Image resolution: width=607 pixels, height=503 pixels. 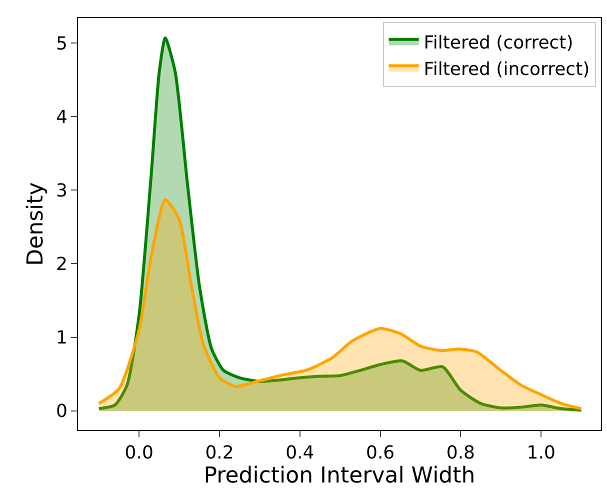 I want to click on x-tick-label: 1.0, so click(x=541, y=453).